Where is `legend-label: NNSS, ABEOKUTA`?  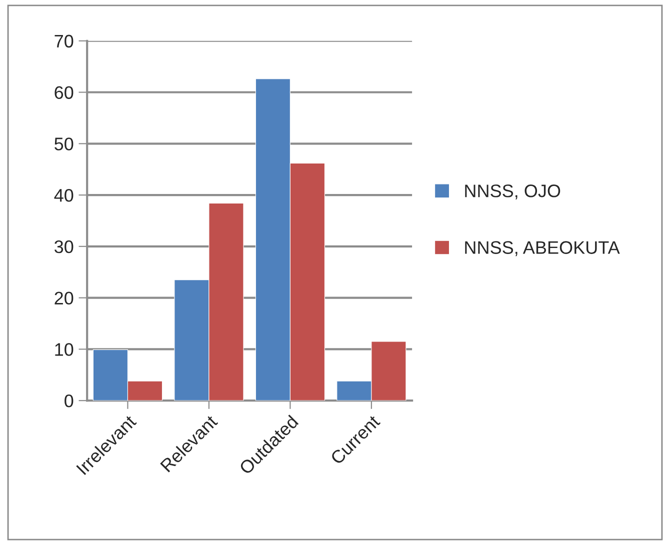
legend-label: NNSS, ABEOKUTA is located at coordinates (542, 248).